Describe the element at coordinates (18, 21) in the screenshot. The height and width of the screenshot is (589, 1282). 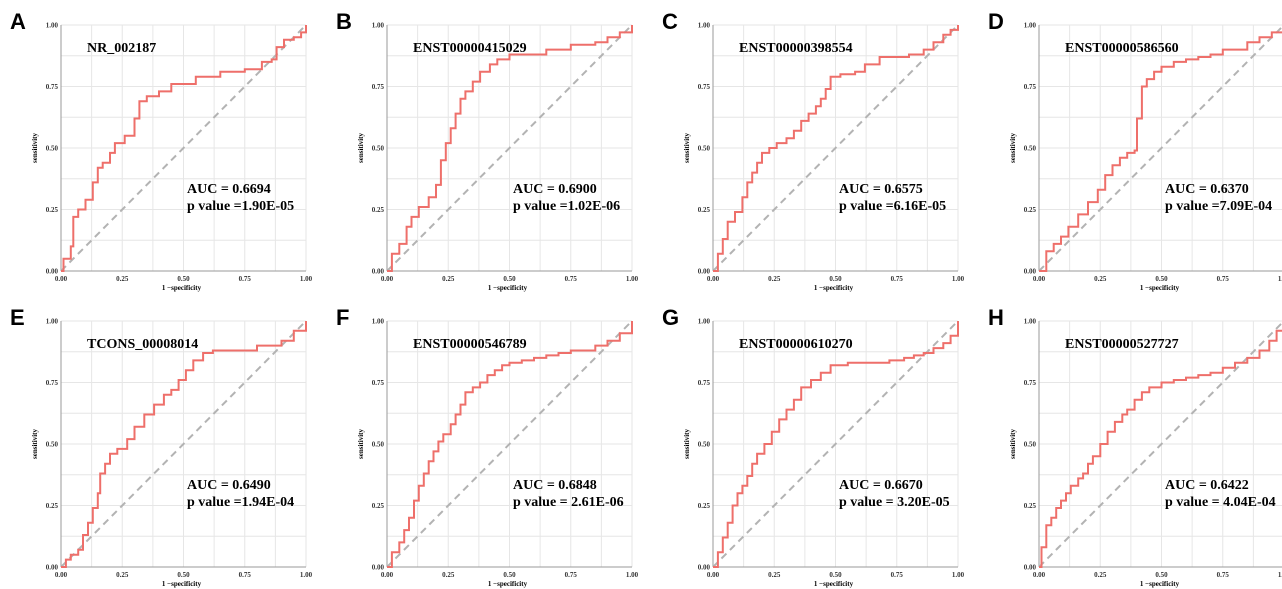
I see `panel-letter: A` at that location.